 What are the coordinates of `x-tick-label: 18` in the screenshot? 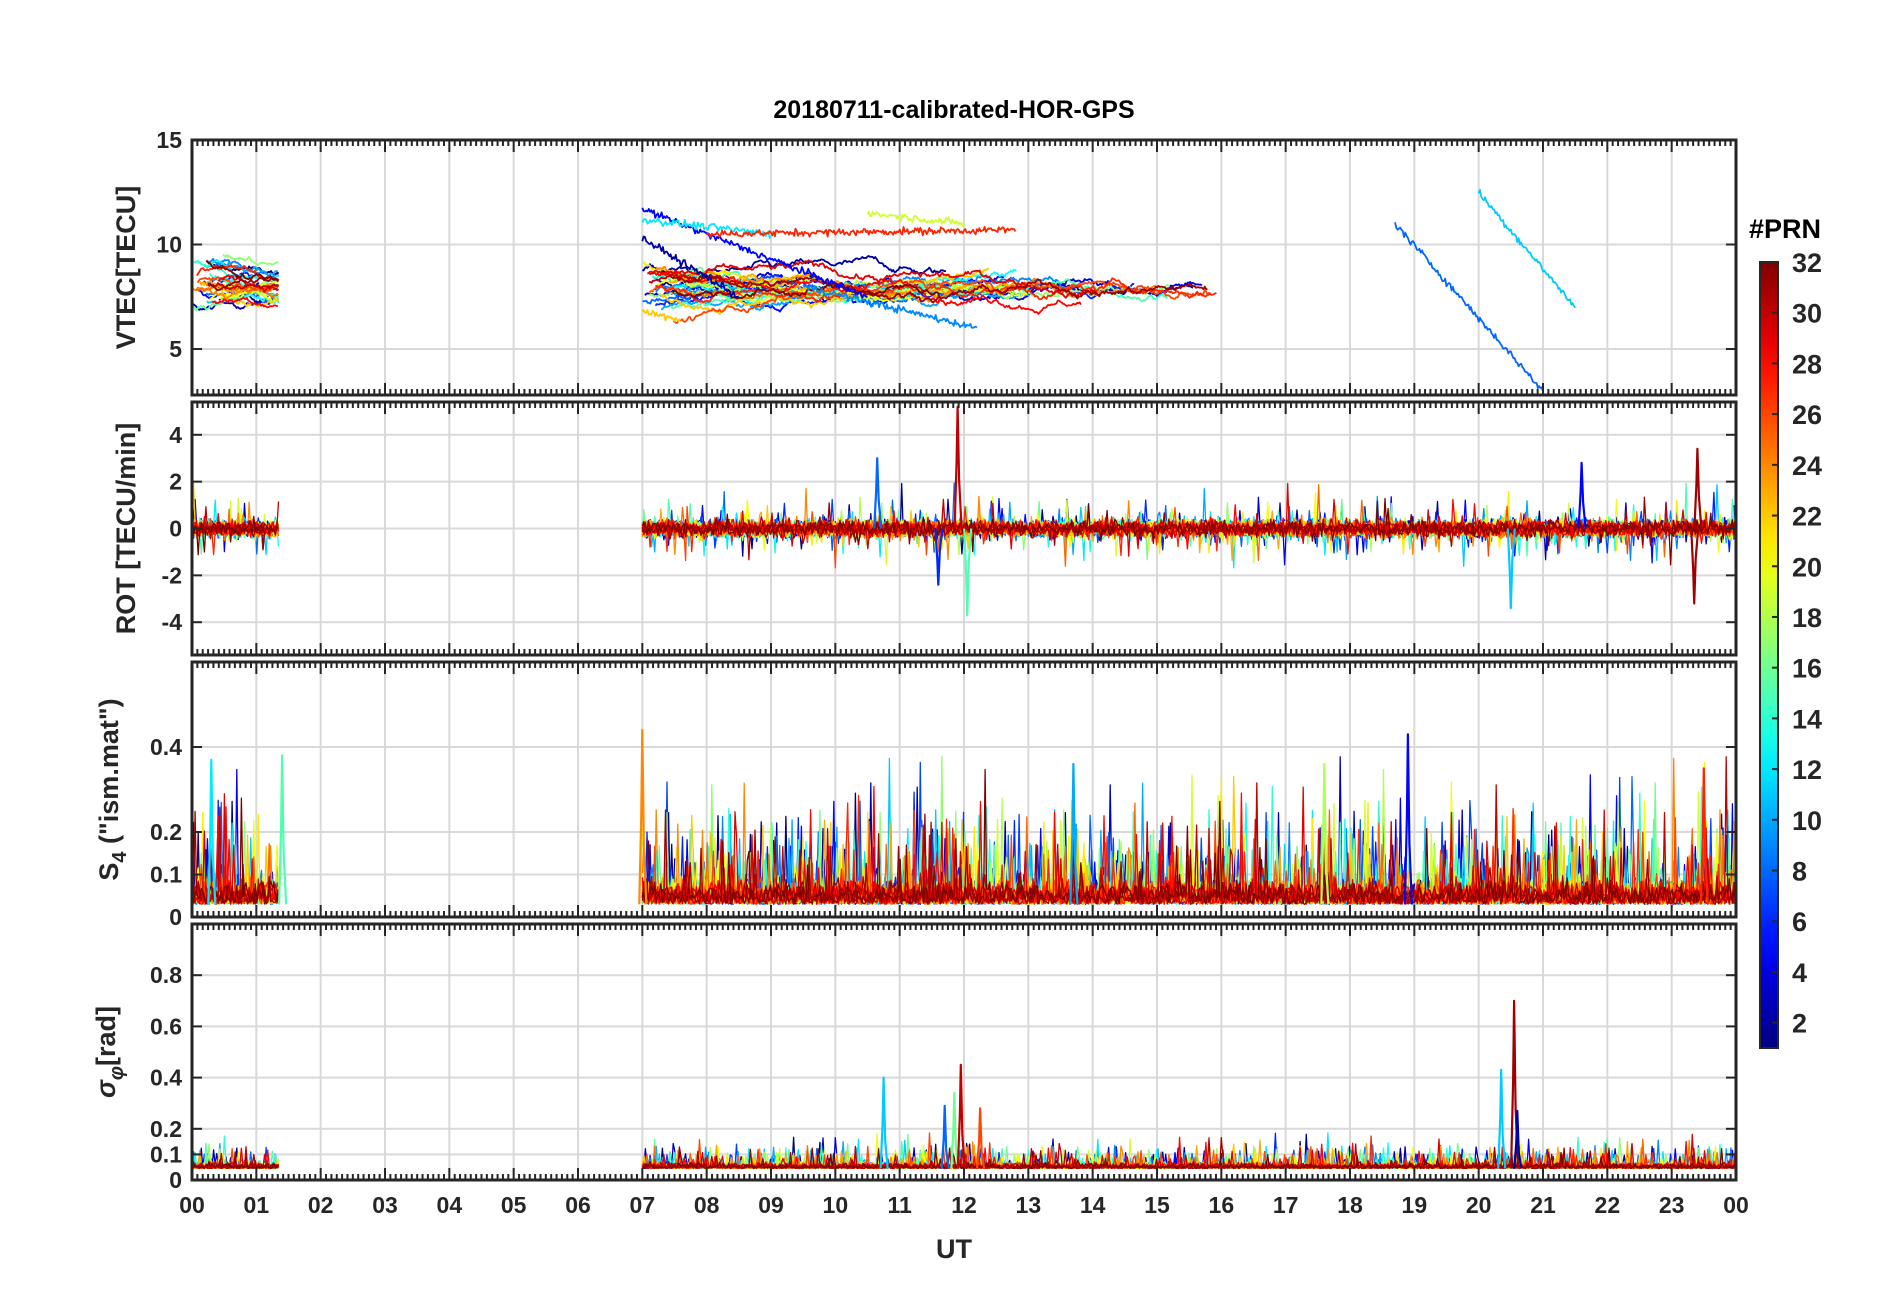 It's located at (1350, 1205).